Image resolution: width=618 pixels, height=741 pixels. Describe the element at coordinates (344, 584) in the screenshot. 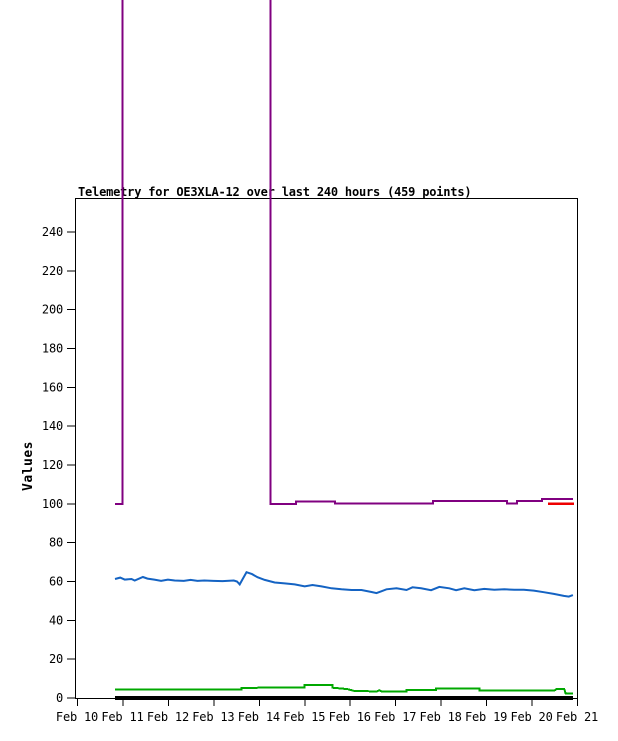

I see `series-blue` at that location.